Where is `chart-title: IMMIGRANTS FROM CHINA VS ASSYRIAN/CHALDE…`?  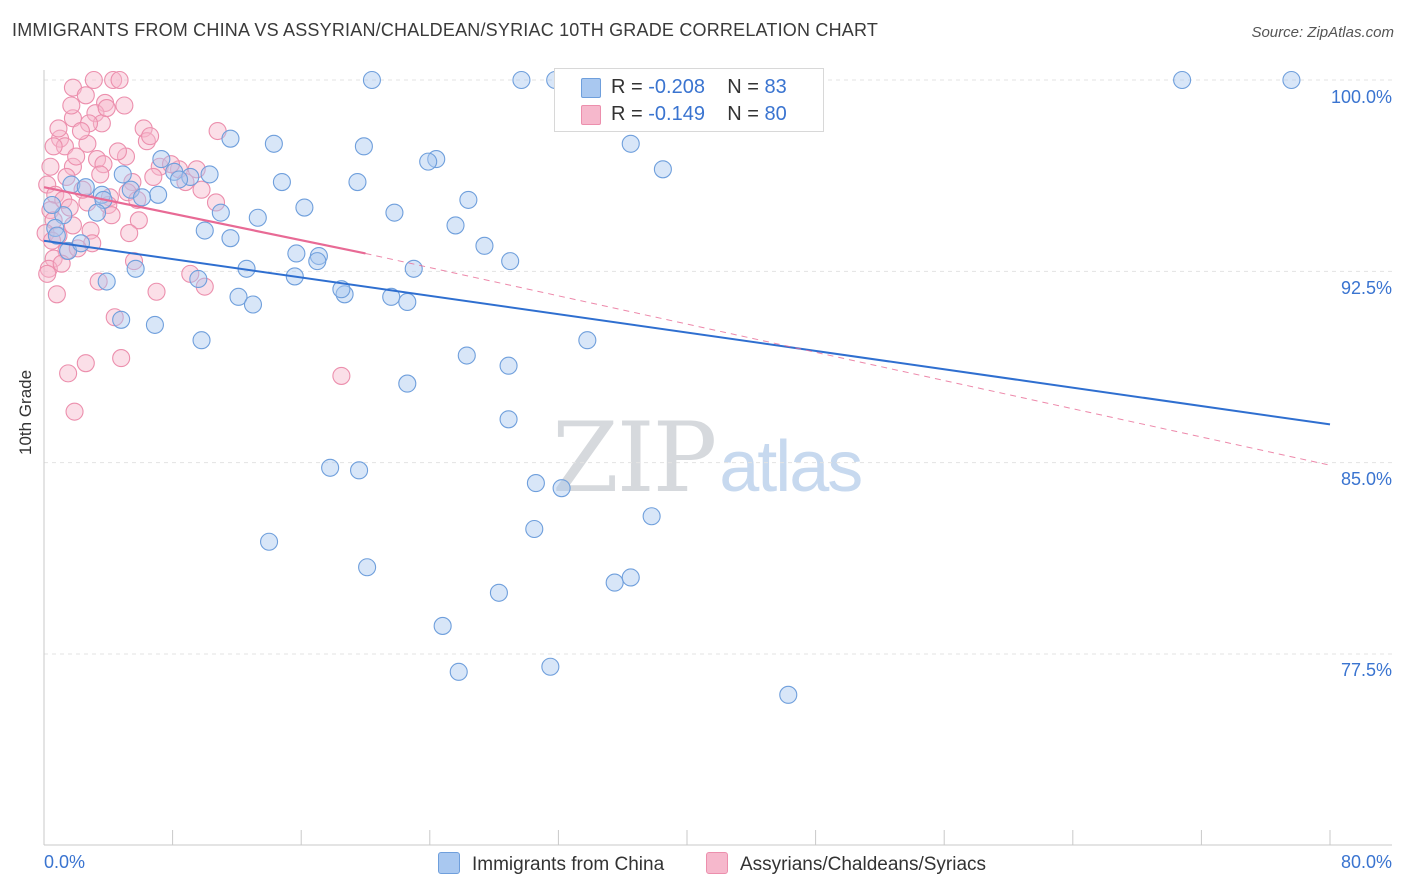
chart-title: IMMIGRANTS FROM CHINA VS ASSYRIAN/CHALDE… is located at coordinates (445, 30).